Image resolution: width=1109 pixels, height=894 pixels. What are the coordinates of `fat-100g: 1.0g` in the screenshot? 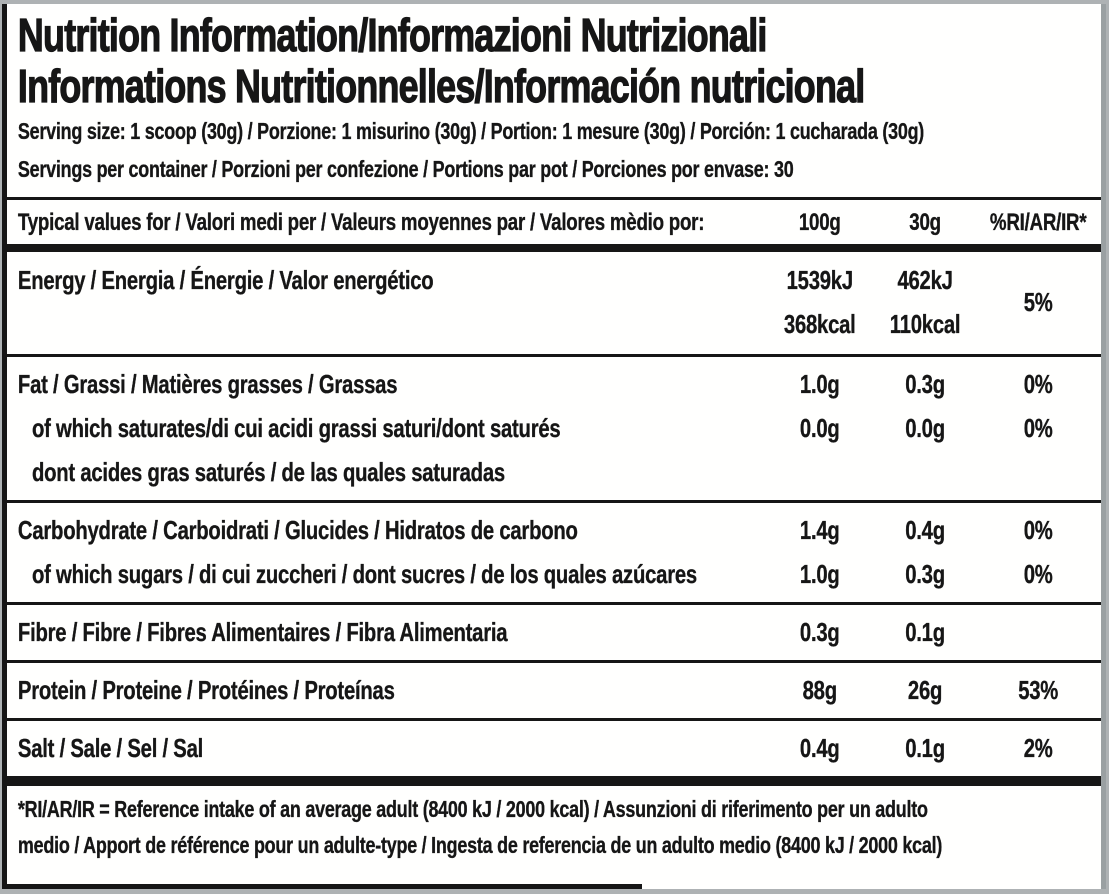 It's located at (819, 384).